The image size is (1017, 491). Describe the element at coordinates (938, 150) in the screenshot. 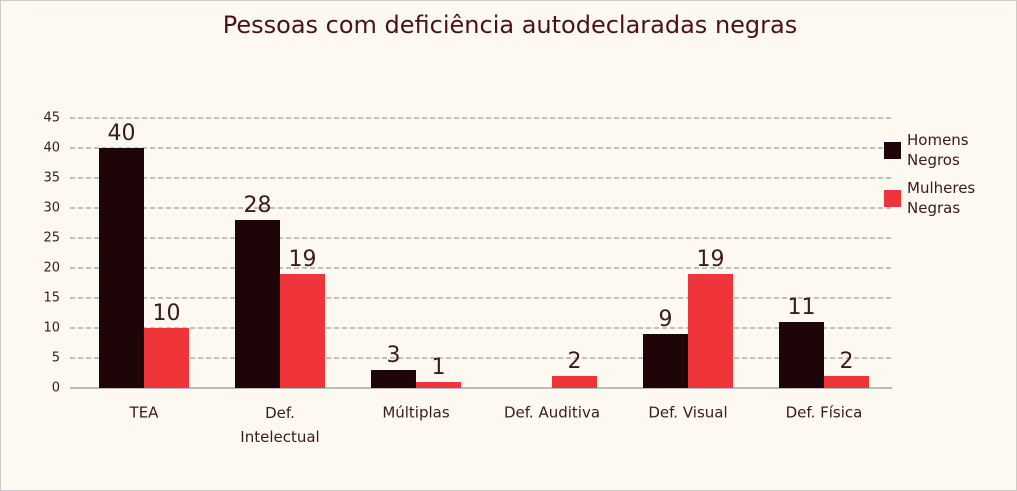

I see `legend-label: Homens Negros` at that location.